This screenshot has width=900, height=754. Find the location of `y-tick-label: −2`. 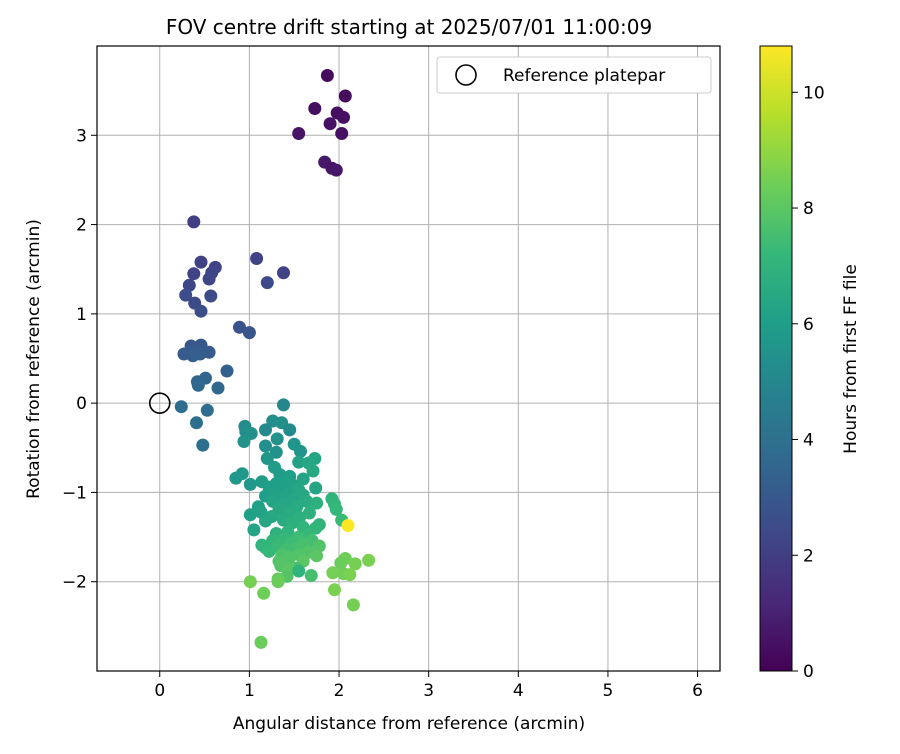

y-tick-label: −2 is located at coordinates (74, 583).